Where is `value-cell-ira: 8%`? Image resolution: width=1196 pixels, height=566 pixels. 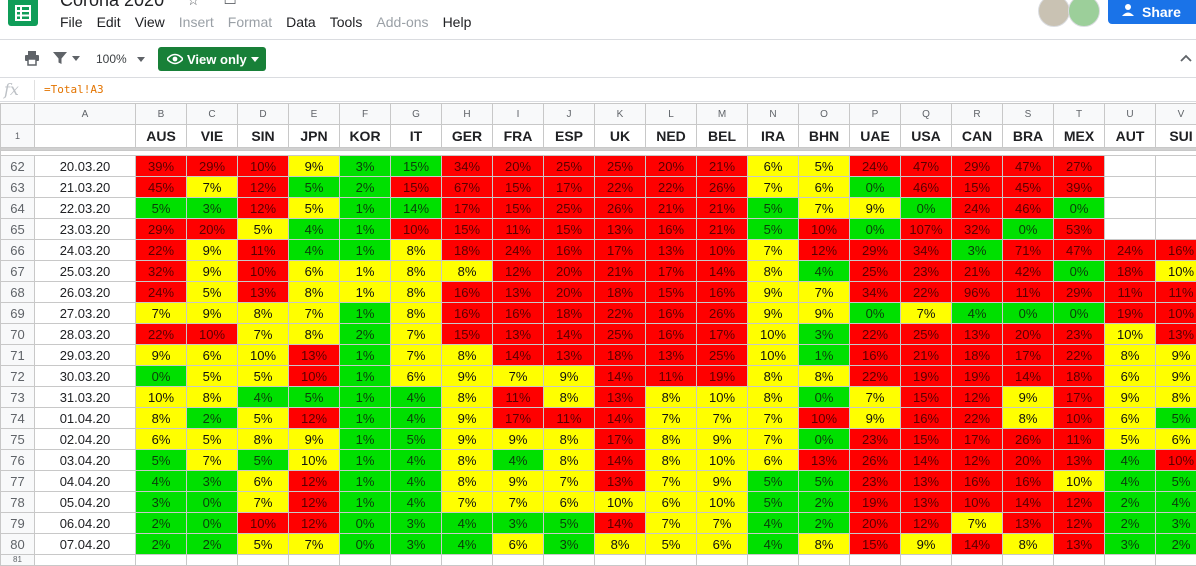 value-cell-ira: 8% is located at coordinates (773, 271).